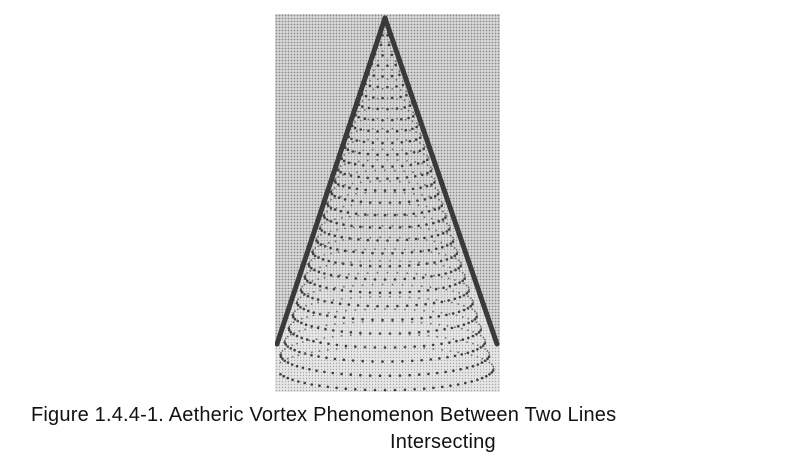 Image resolution: width=786 pixels, height=470 pixels. Describe the element at coordinates (331, 181) in the screenshot. I see `left-intersecting-line` at that location.